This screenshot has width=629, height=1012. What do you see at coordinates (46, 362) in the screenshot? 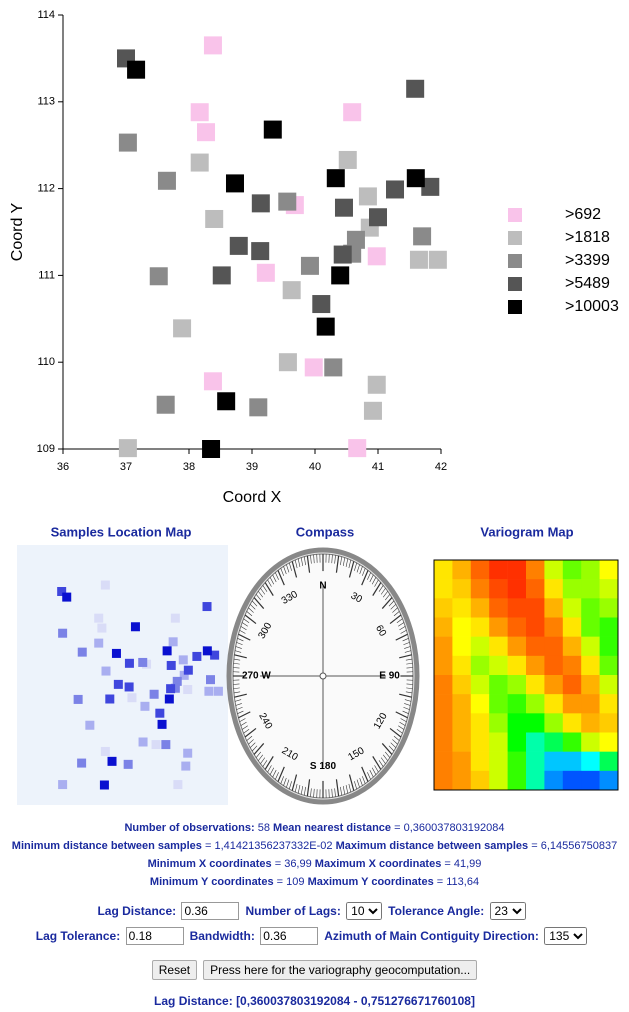
I see `y-tick-label: 110` at bounding box center [46, 362].